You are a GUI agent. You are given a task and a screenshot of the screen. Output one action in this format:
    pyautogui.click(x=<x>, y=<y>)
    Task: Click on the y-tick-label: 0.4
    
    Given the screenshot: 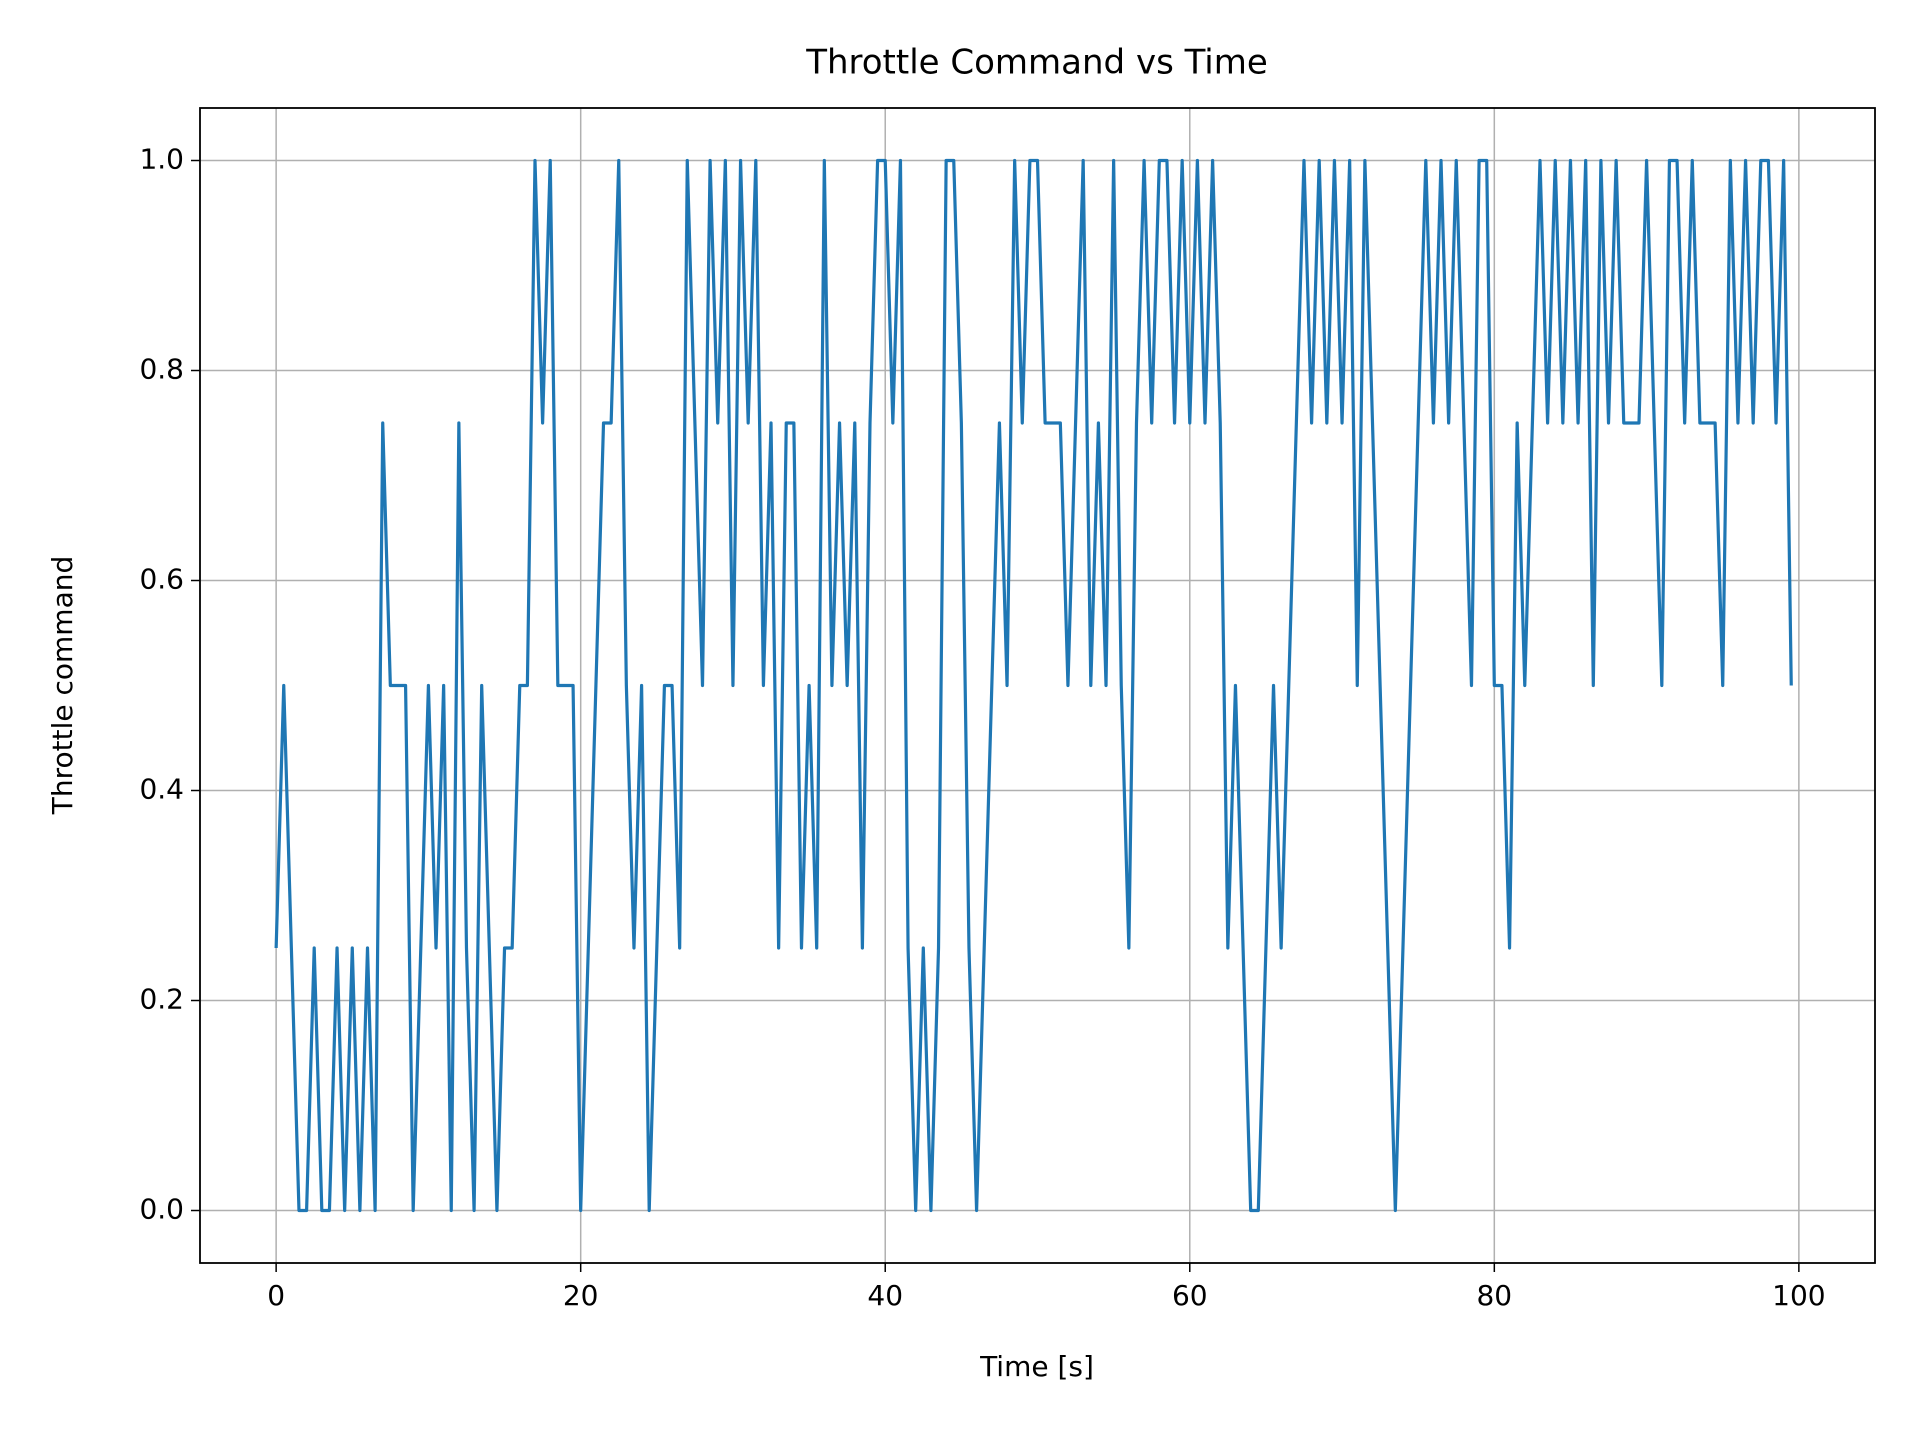 What is the action you would take?
    pyautogui.click(x=161, y=789)
    